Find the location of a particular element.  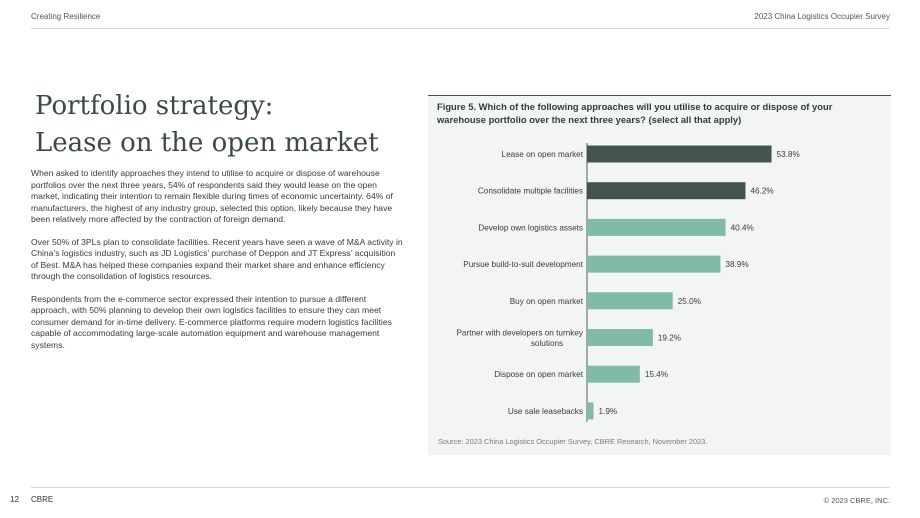

data-label-3: 40.4% is located at coordinates (742, 227).